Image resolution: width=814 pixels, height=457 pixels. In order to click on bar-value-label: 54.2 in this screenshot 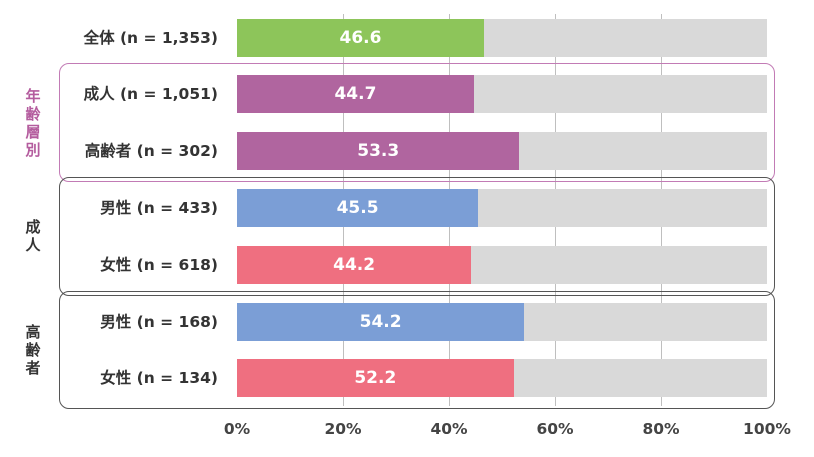, I will do `click(380, 321)`.